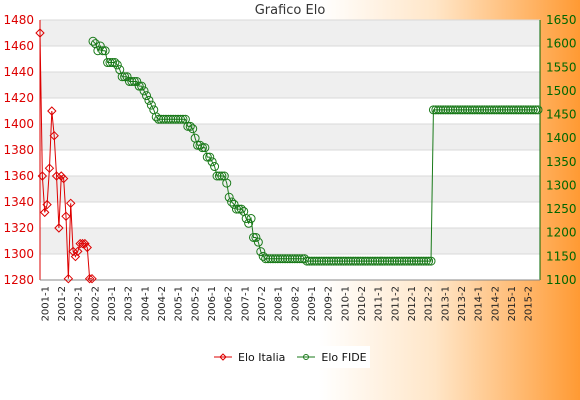  I want to click on x-tick-label: 2012-2, so click(429, 303).